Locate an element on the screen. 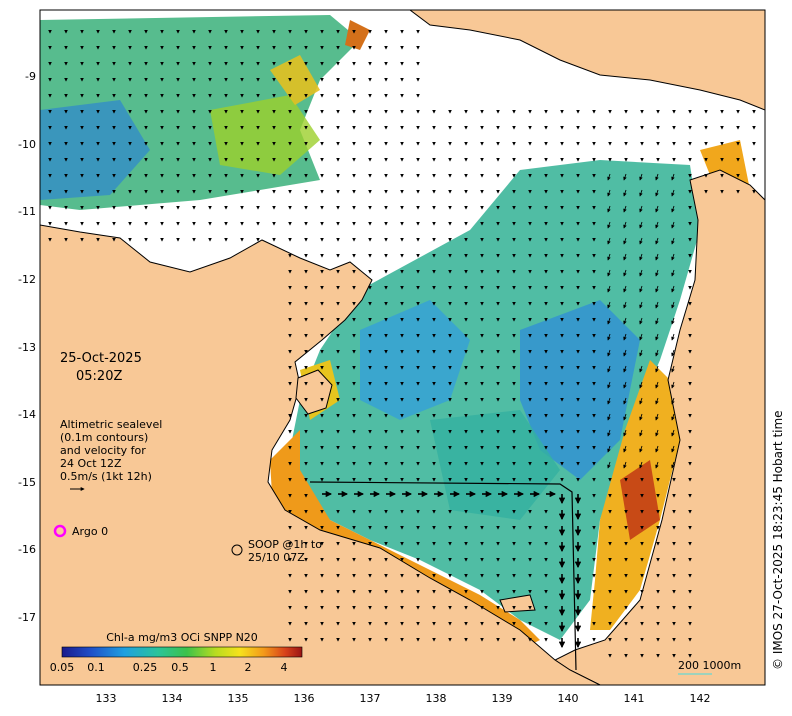 The width and height of the screenshot is (792, 716). lon-tick: 140 is located at coordinates (568, 698).